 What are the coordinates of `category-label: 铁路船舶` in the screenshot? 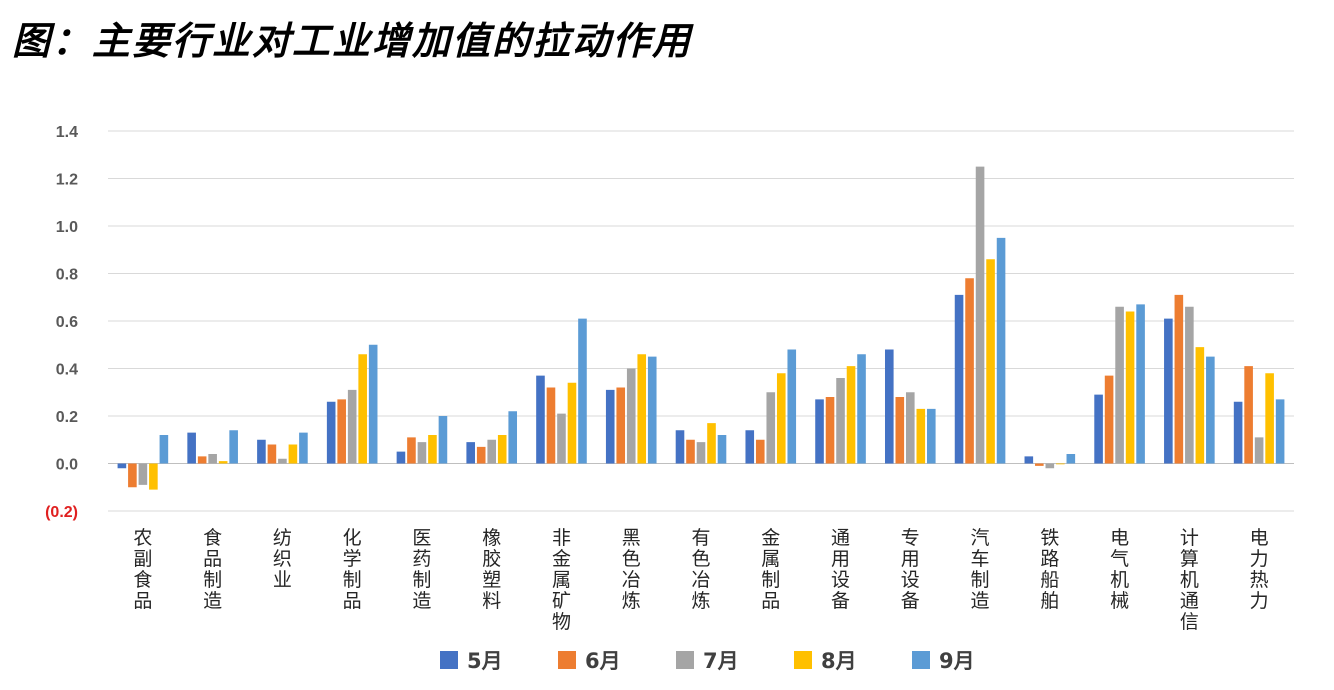 It's located at (1049, 569).